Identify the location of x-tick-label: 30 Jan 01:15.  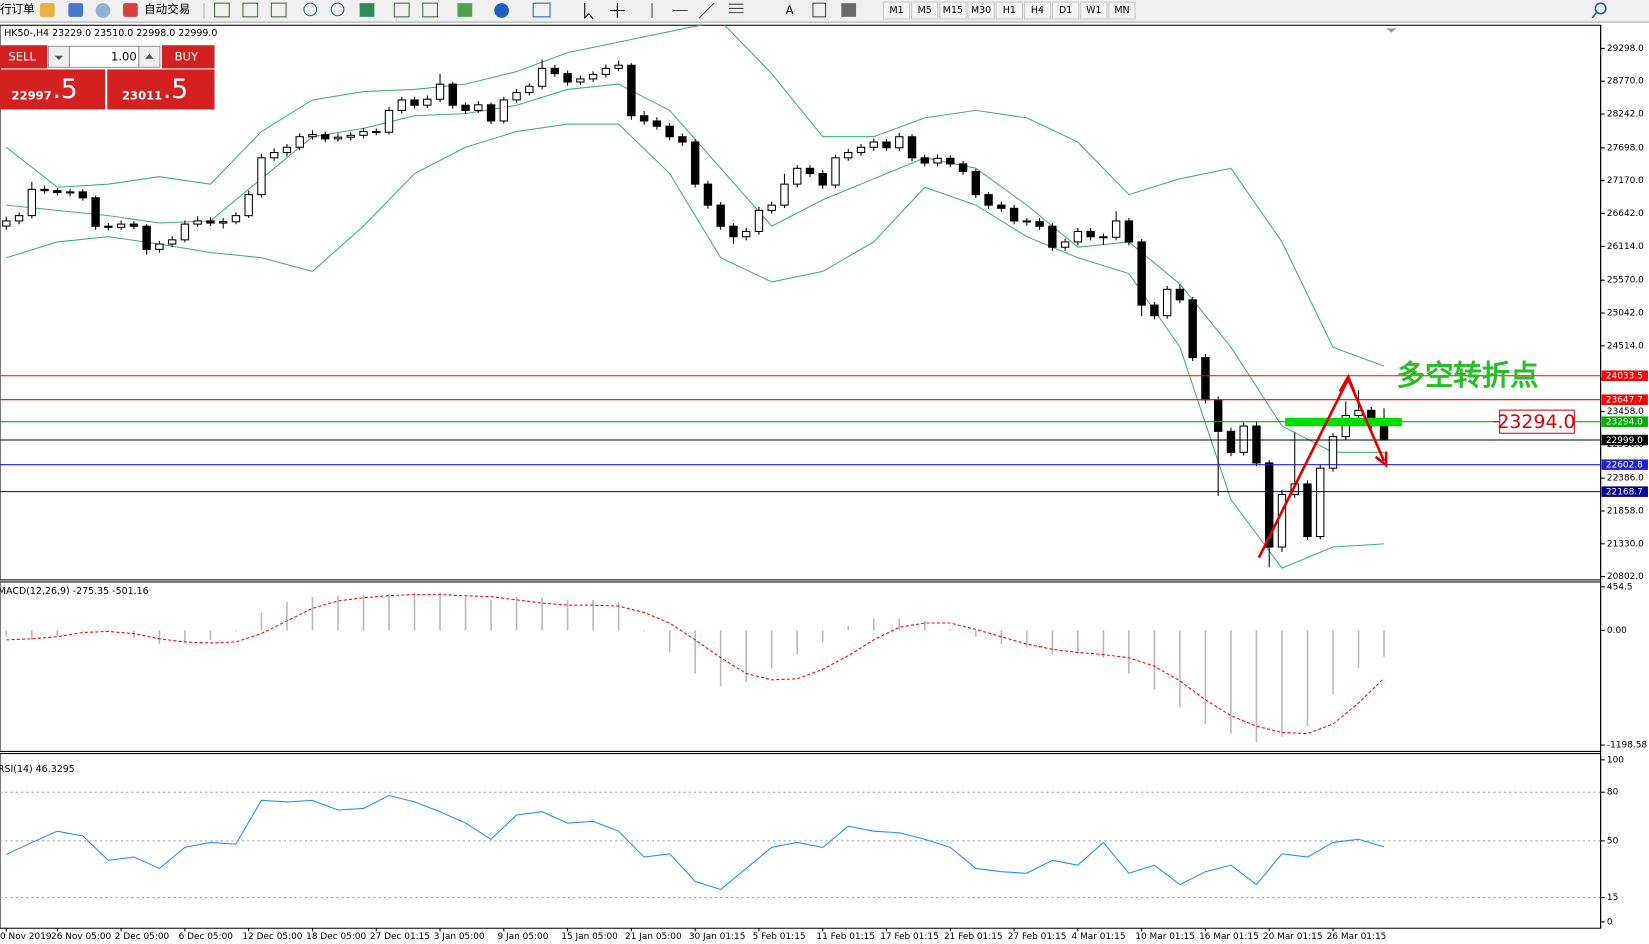
(717, 937).